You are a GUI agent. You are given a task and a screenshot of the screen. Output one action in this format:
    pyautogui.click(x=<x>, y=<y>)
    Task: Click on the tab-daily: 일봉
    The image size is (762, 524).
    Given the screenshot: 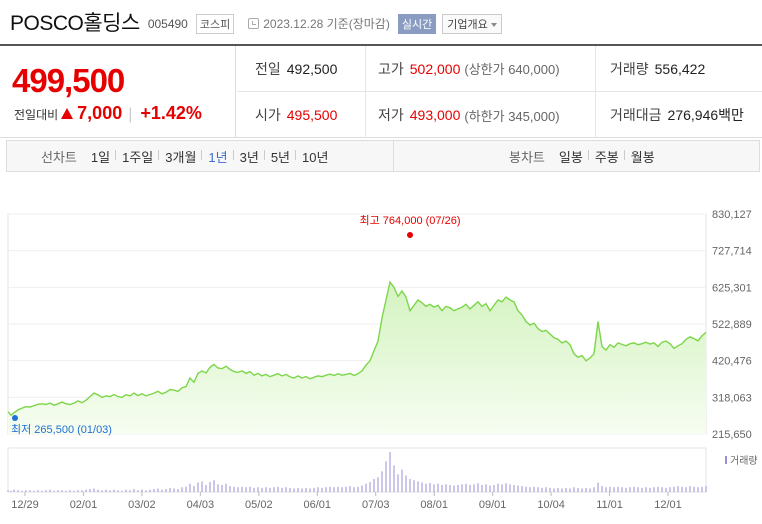 What is the action you would take?
    pyautogui.click(x=570, y=157)
    